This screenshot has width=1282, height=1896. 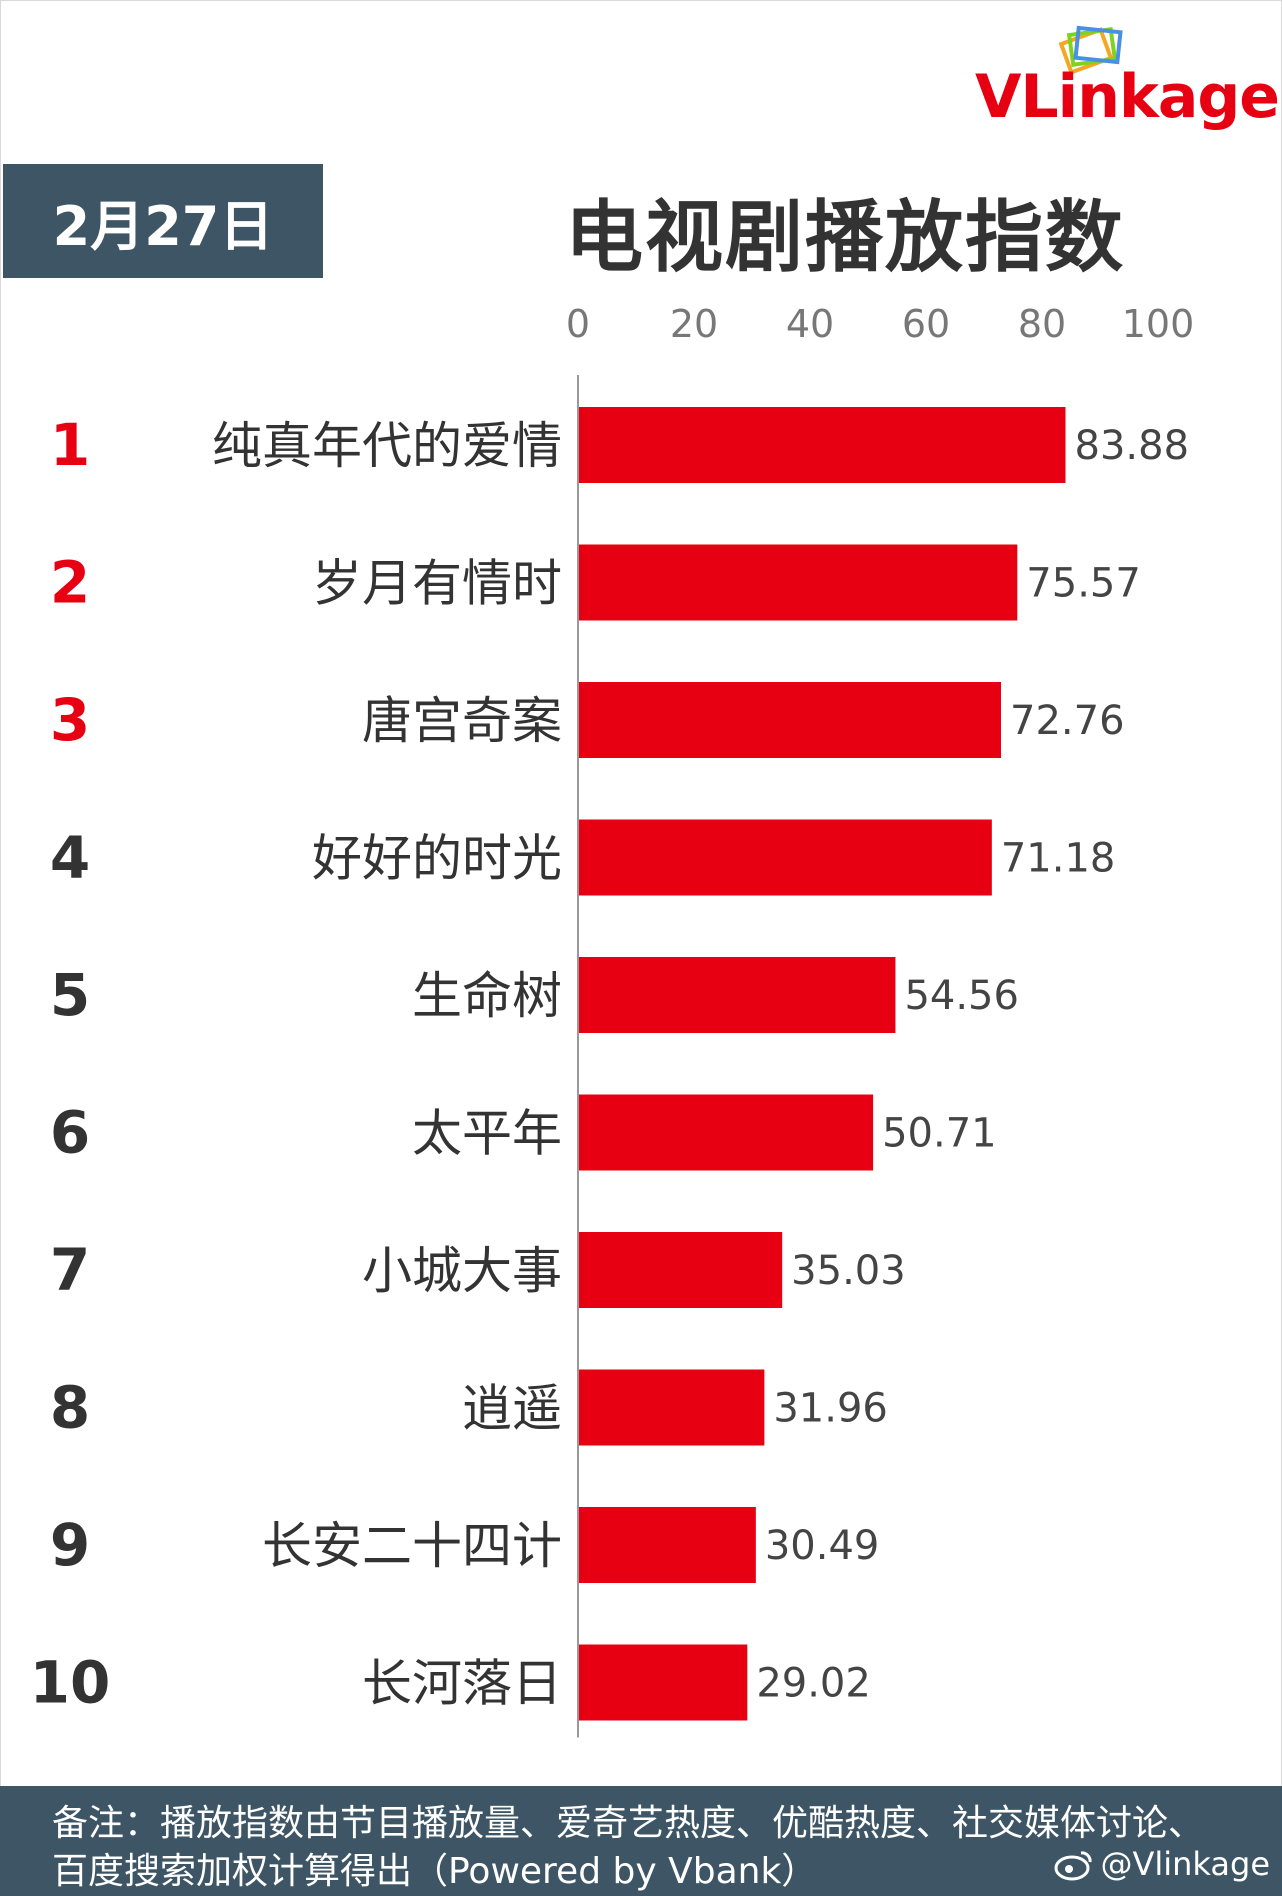 I want to click on rank-number: 3, so click(x=70, y=720).